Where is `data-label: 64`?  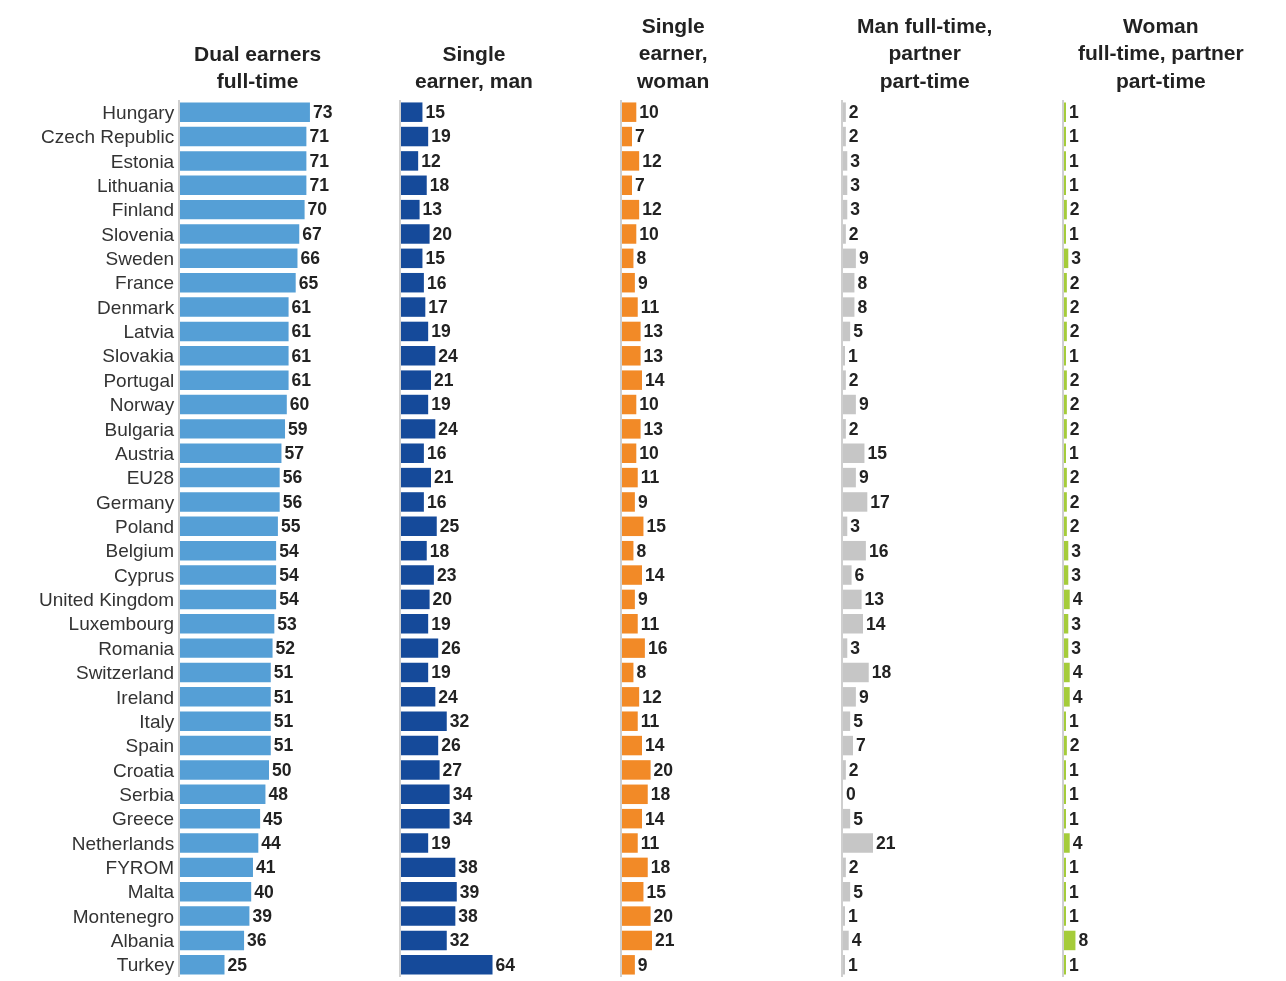 data-label: 64 is located at coordinates (505, 964).